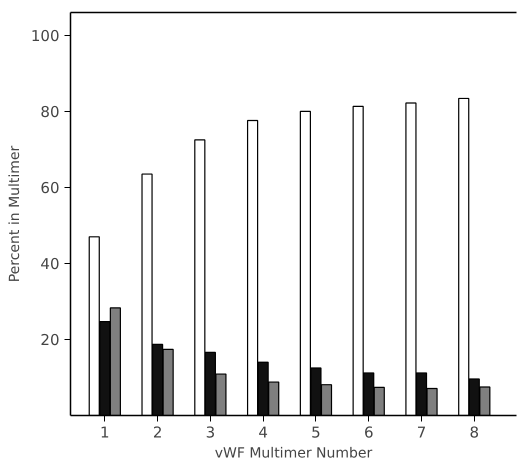 The image size is (524, 473). I want to click on x-axis-title: vWF Multimer Number, so click(293, 454).